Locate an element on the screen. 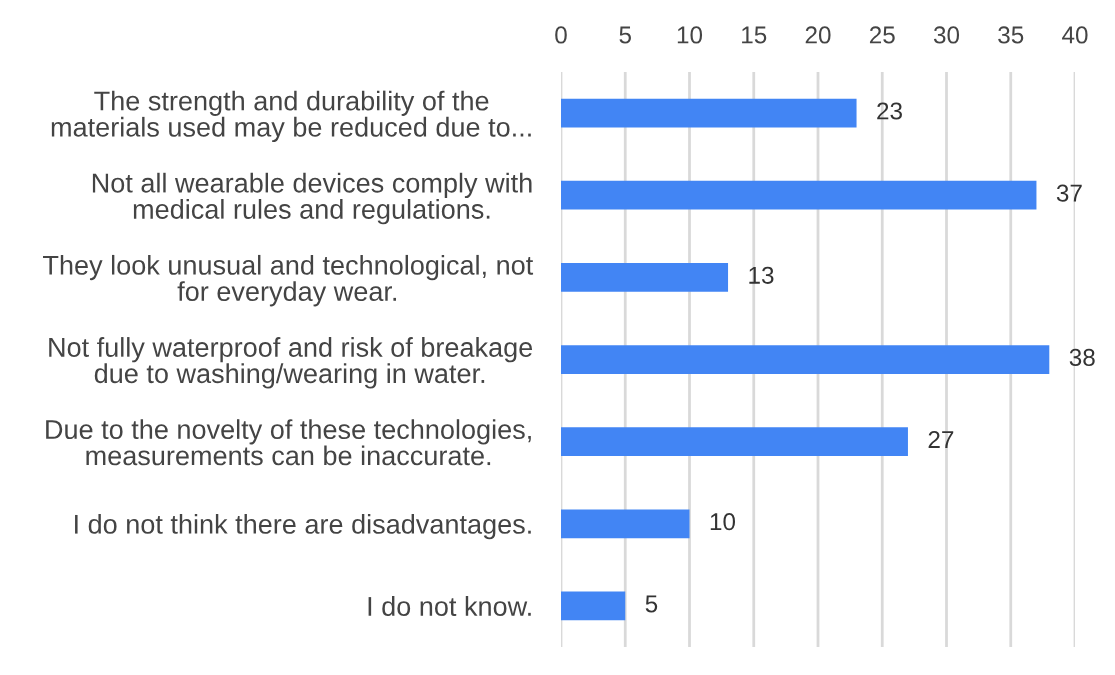  x-tick-label: 0 is located at coordinates (561, 35).